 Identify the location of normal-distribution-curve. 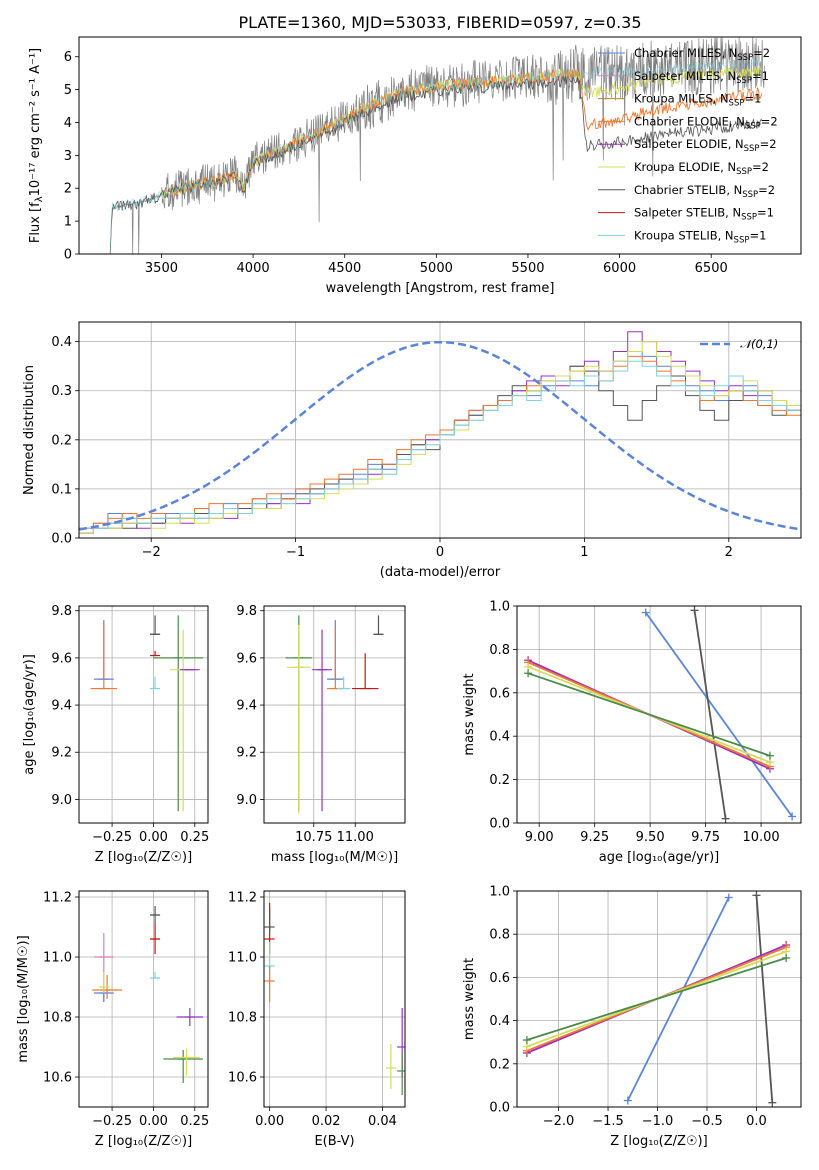
(440, 435).